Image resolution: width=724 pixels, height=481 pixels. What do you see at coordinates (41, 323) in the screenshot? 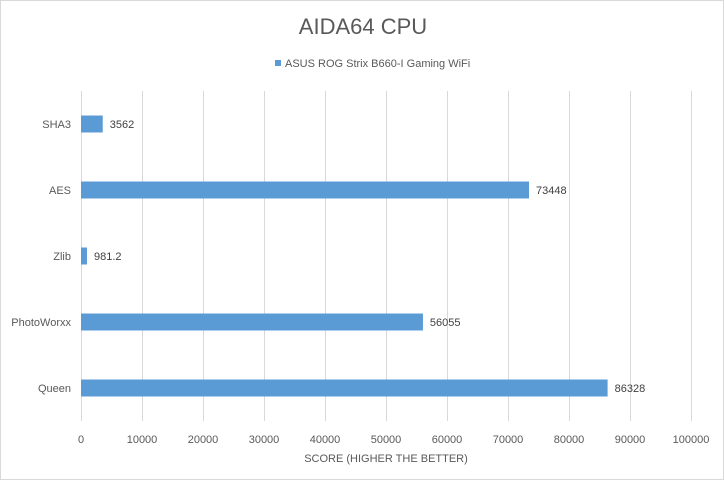
I see `category-label: PhotoWorxx` at bounding box center [41, 323].